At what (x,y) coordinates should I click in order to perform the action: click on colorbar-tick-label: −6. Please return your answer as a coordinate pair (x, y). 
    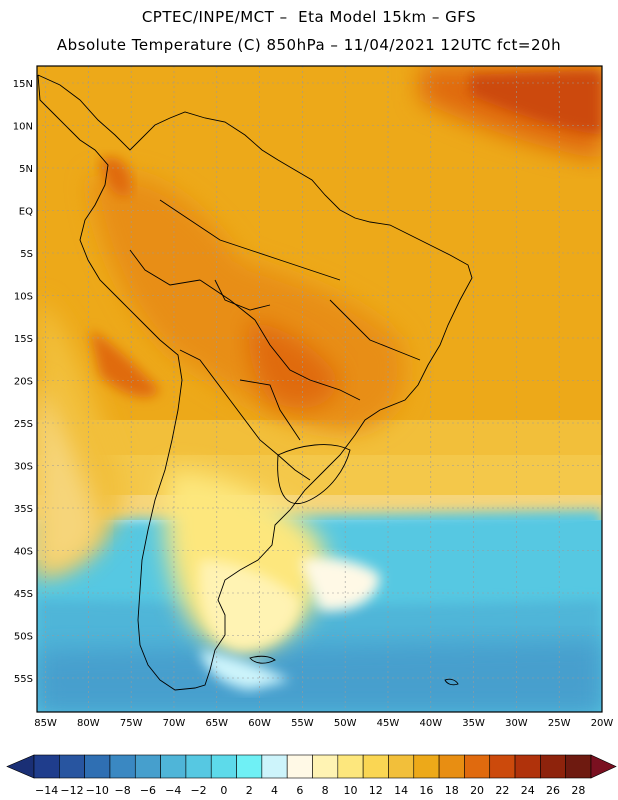
    Looking at the image, I should click on (148, 790).